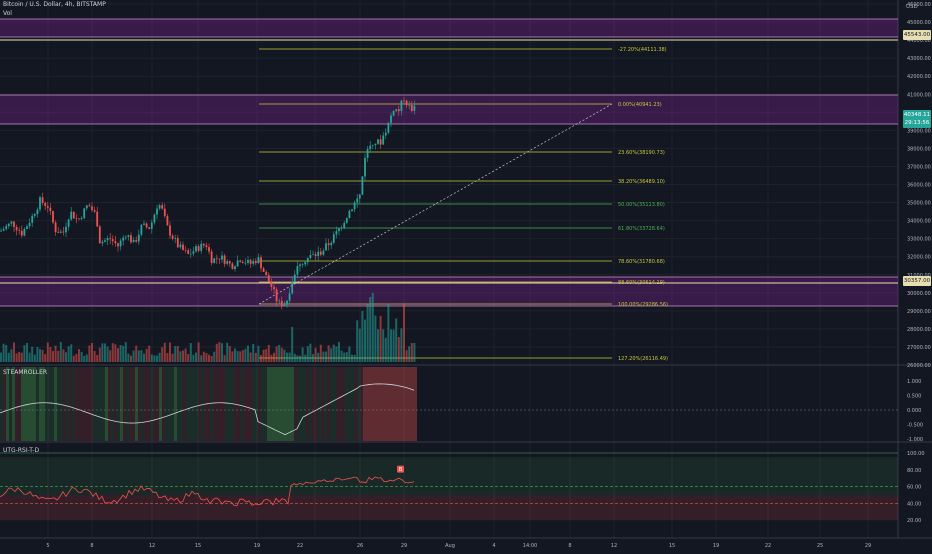 The image size is (932, 554). I want to click on rsi-title: UTG-RSI-T-D, so click(21, 450).